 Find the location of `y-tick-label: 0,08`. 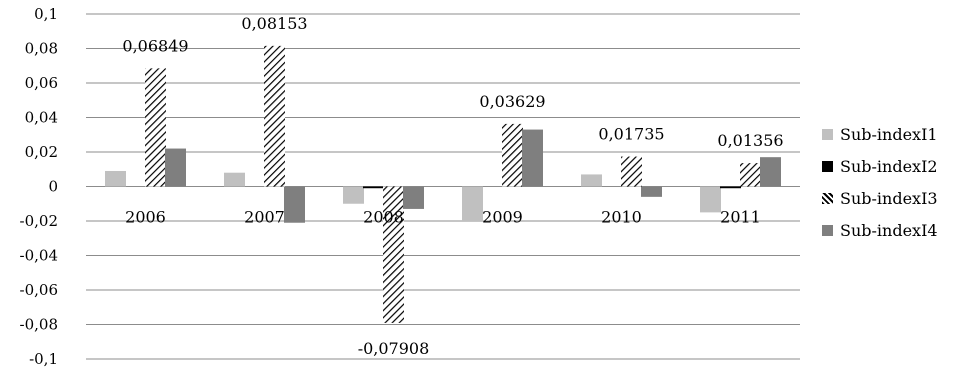

y-tick-label: 0,08 is located at coordinates (41, 49).